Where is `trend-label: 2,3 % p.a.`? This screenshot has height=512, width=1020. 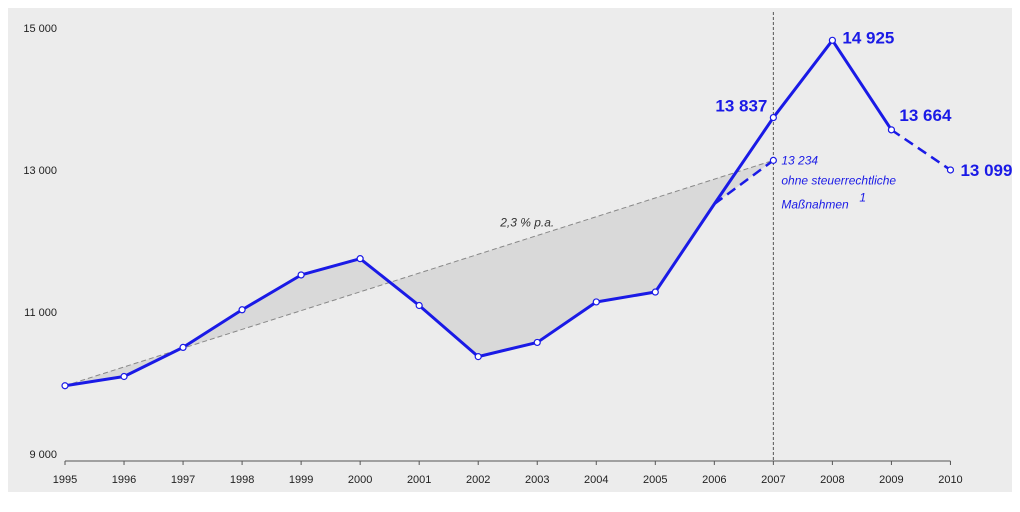
trend-label: 2,3 % p.a. is located at coordinates (526, 222).